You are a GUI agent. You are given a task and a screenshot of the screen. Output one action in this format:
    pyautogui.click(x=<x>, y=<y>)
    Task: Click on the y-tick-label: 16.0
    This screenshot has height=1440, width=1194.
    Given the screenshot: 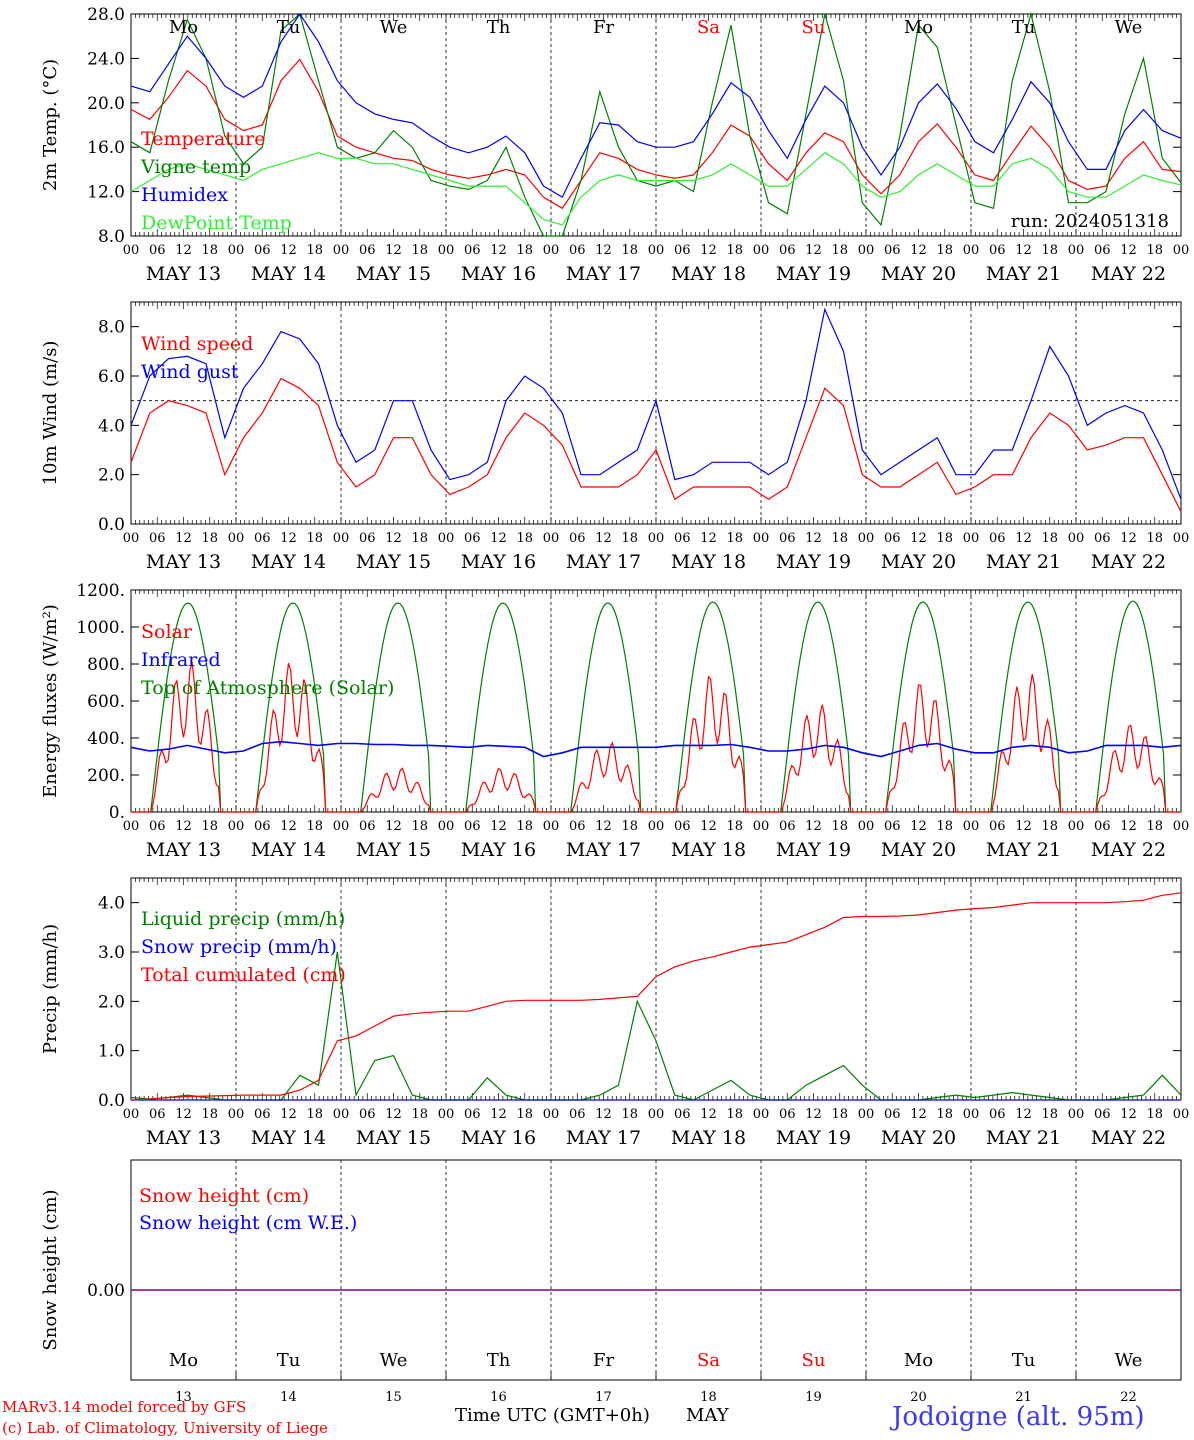 What is the action you would take?
    pyautogui.click(x=106, y=148)
    